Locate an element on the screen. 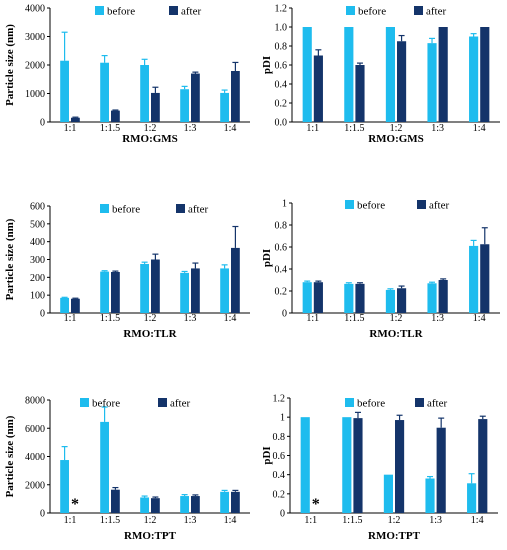 The height and width of the screenshot is (550, 507). y-tick-label: 8000 is located at coordinates (35, 401).